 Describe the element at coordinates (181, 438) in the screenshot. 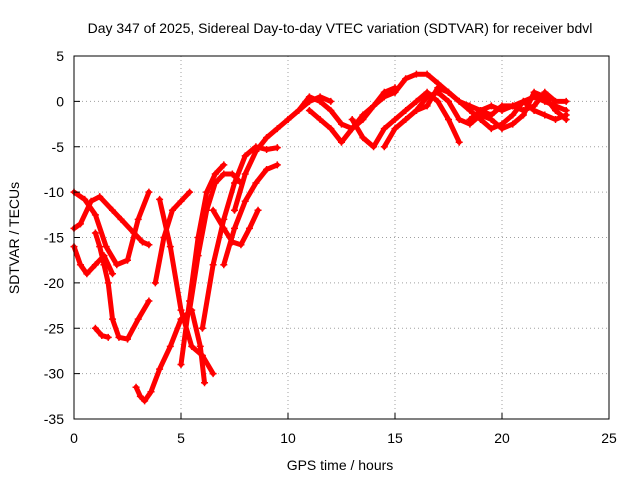

I see `x-tick-label: 5` at that location.